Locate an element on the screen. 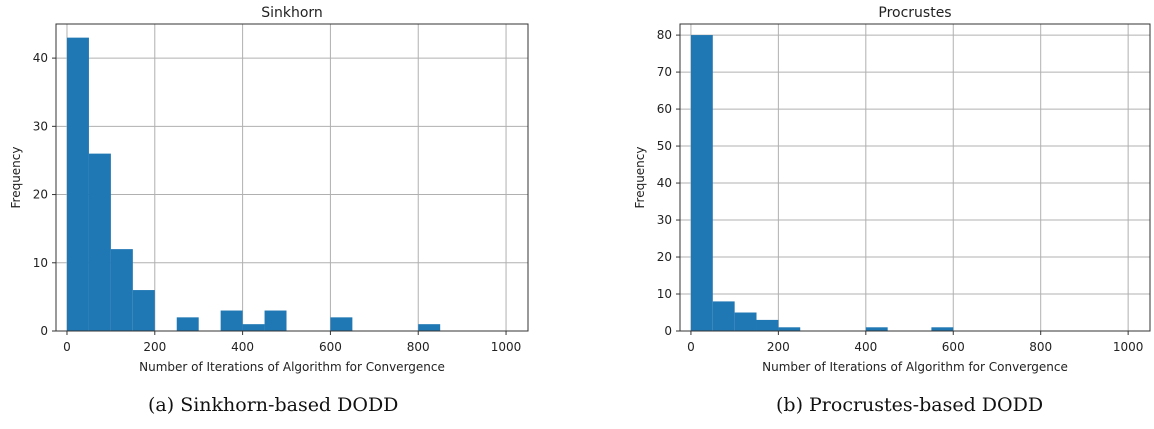 The image size is (1154, 429). y-tick-label: 80 is located at coordinates (664, 35).